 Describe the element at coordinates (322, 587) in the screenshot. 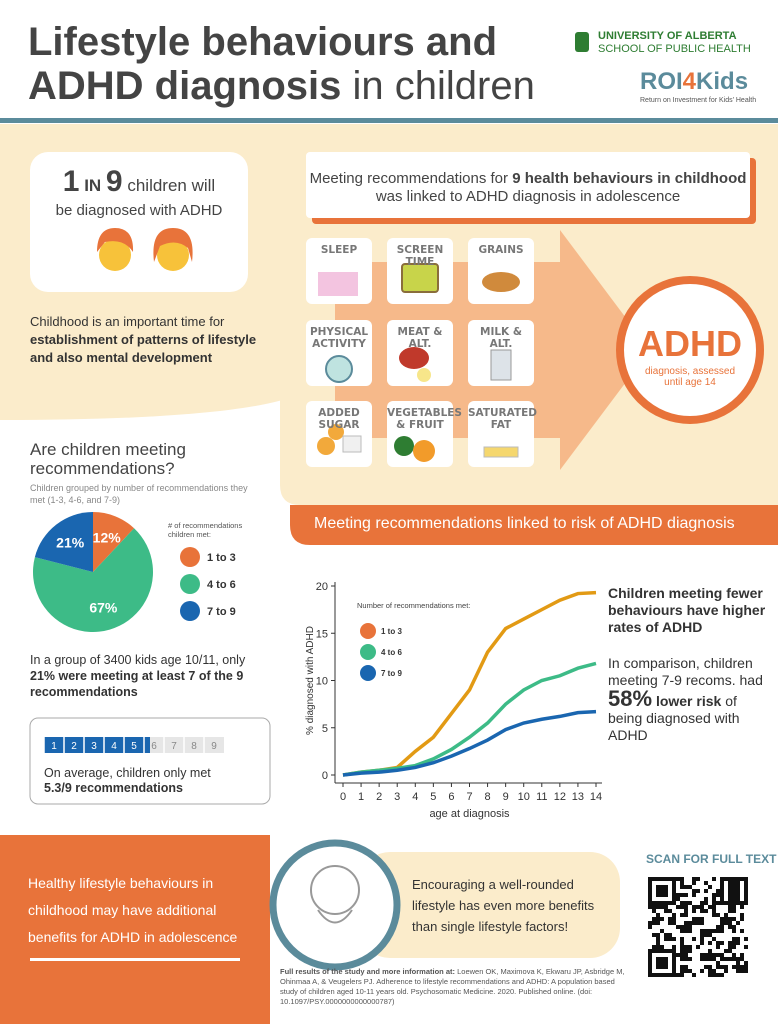

I see `y-tick-label: 20` at that location.